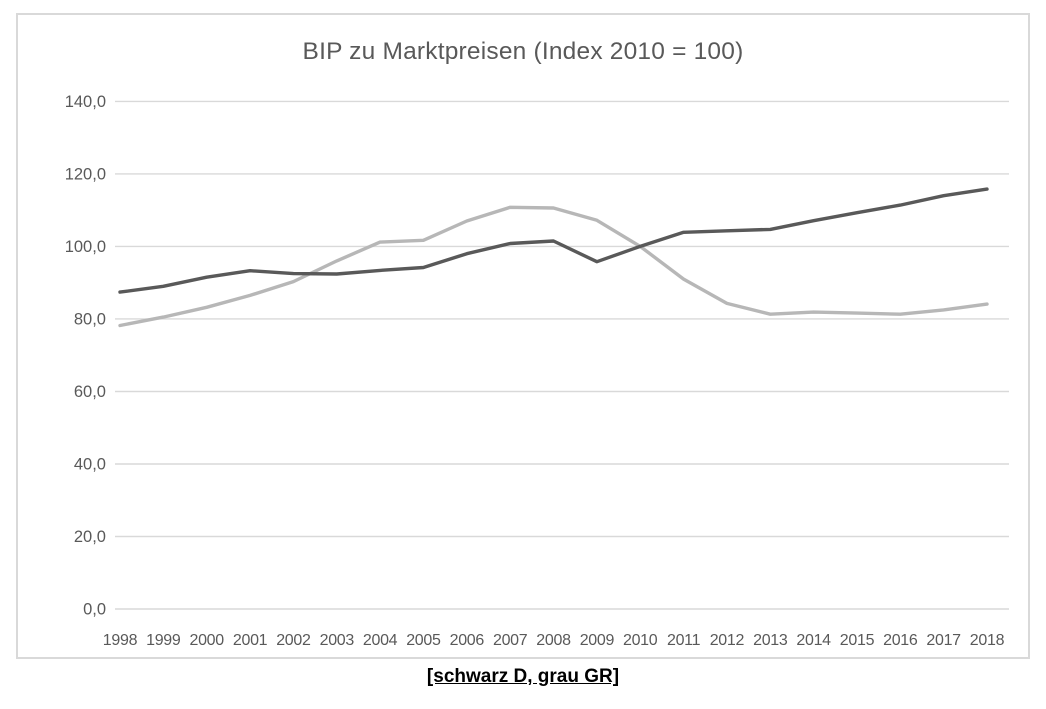 This screenshot has height=709, width=1046. What do you see at coordinates (90, 537) in the screenshot?
I see `y-axis-tick-label: 20,0` at bounding box center [90, 537].